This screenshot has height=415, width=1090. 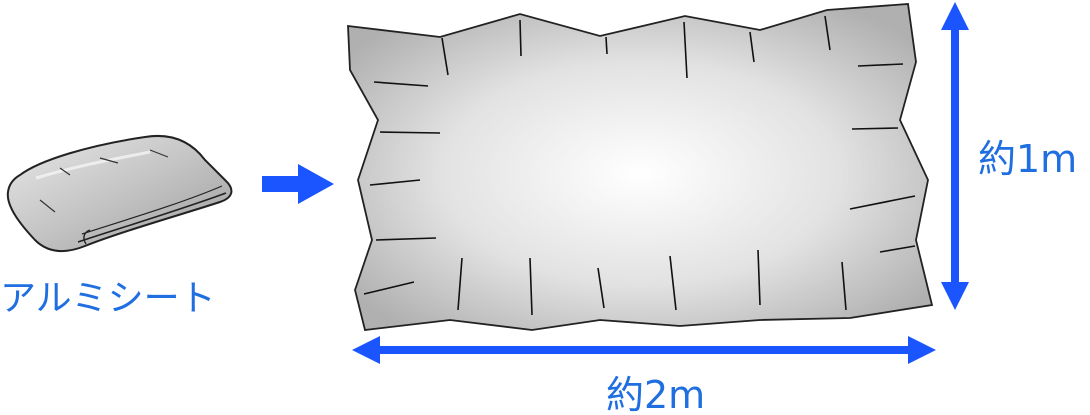 What do you see at coordinates (955, 156) in the screenshot?
I see `height-dimension-arrow` at bounding box center [955, 156].